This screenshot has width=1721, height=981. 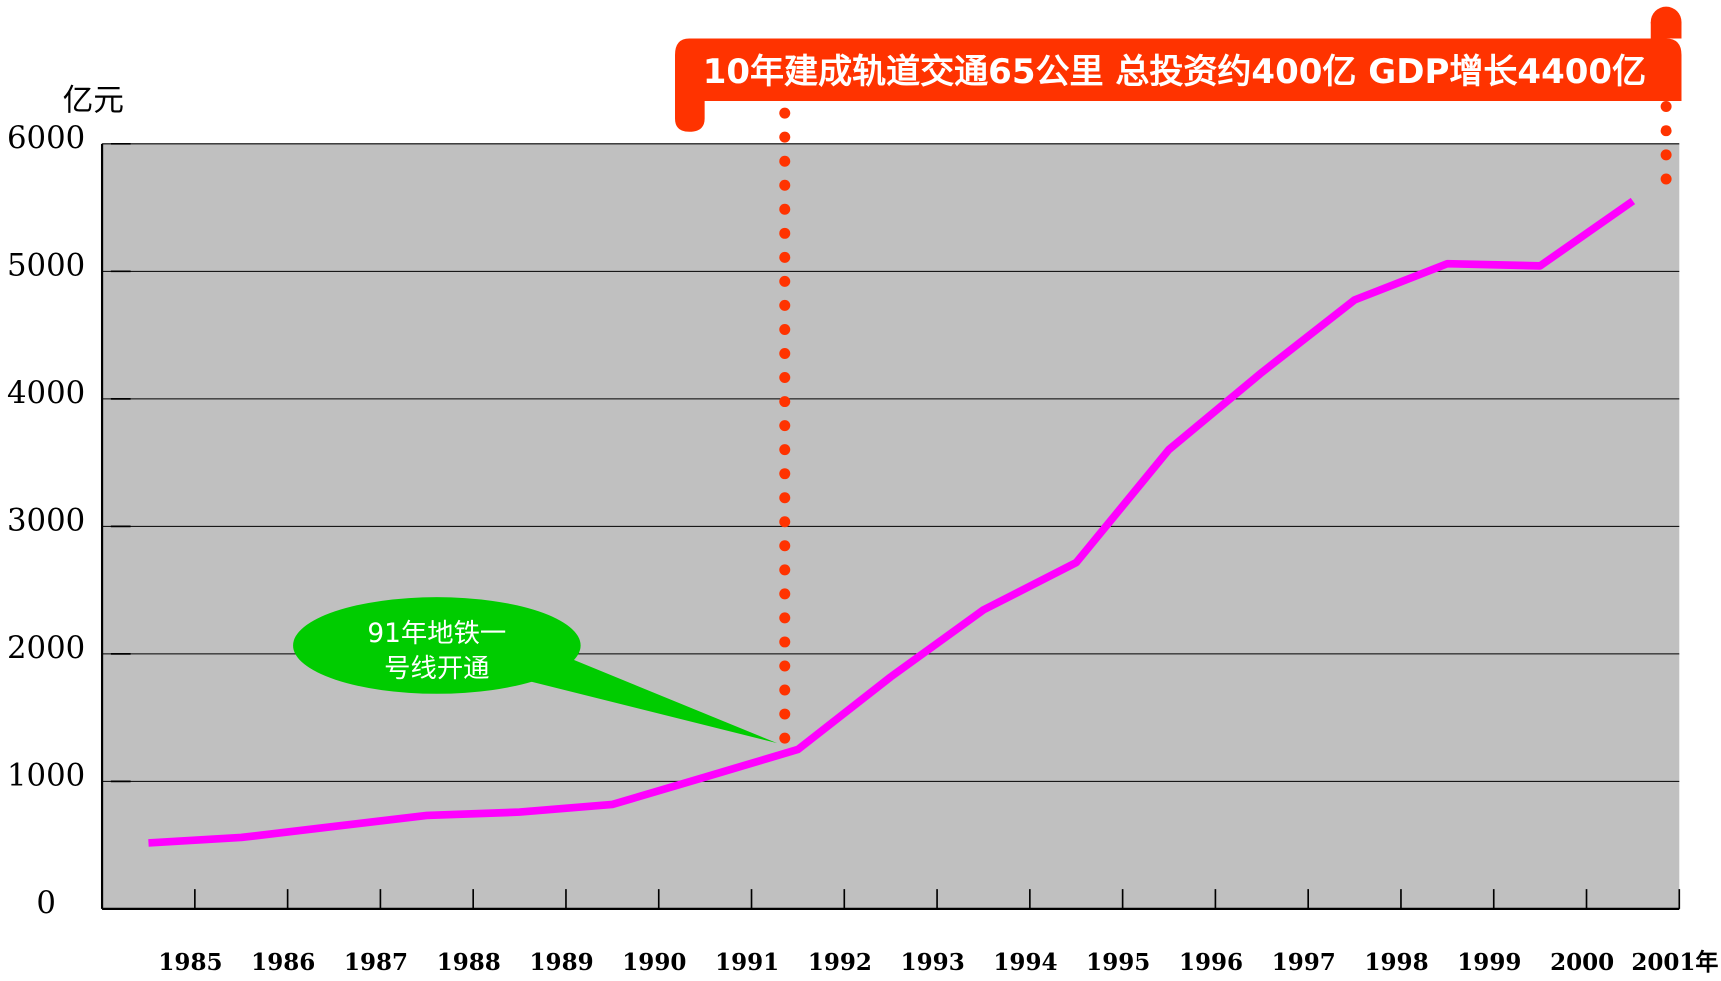 I want to click on x-tick-label: 1999, so click(x=1489, y=962).